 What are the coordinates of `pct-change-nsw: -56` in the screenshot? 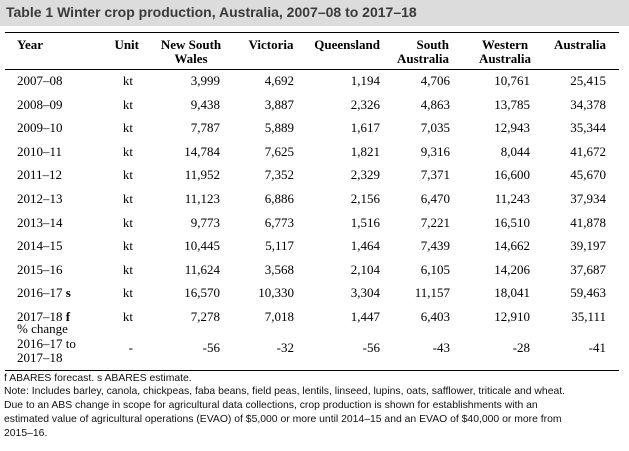 It's located at (211, 347).